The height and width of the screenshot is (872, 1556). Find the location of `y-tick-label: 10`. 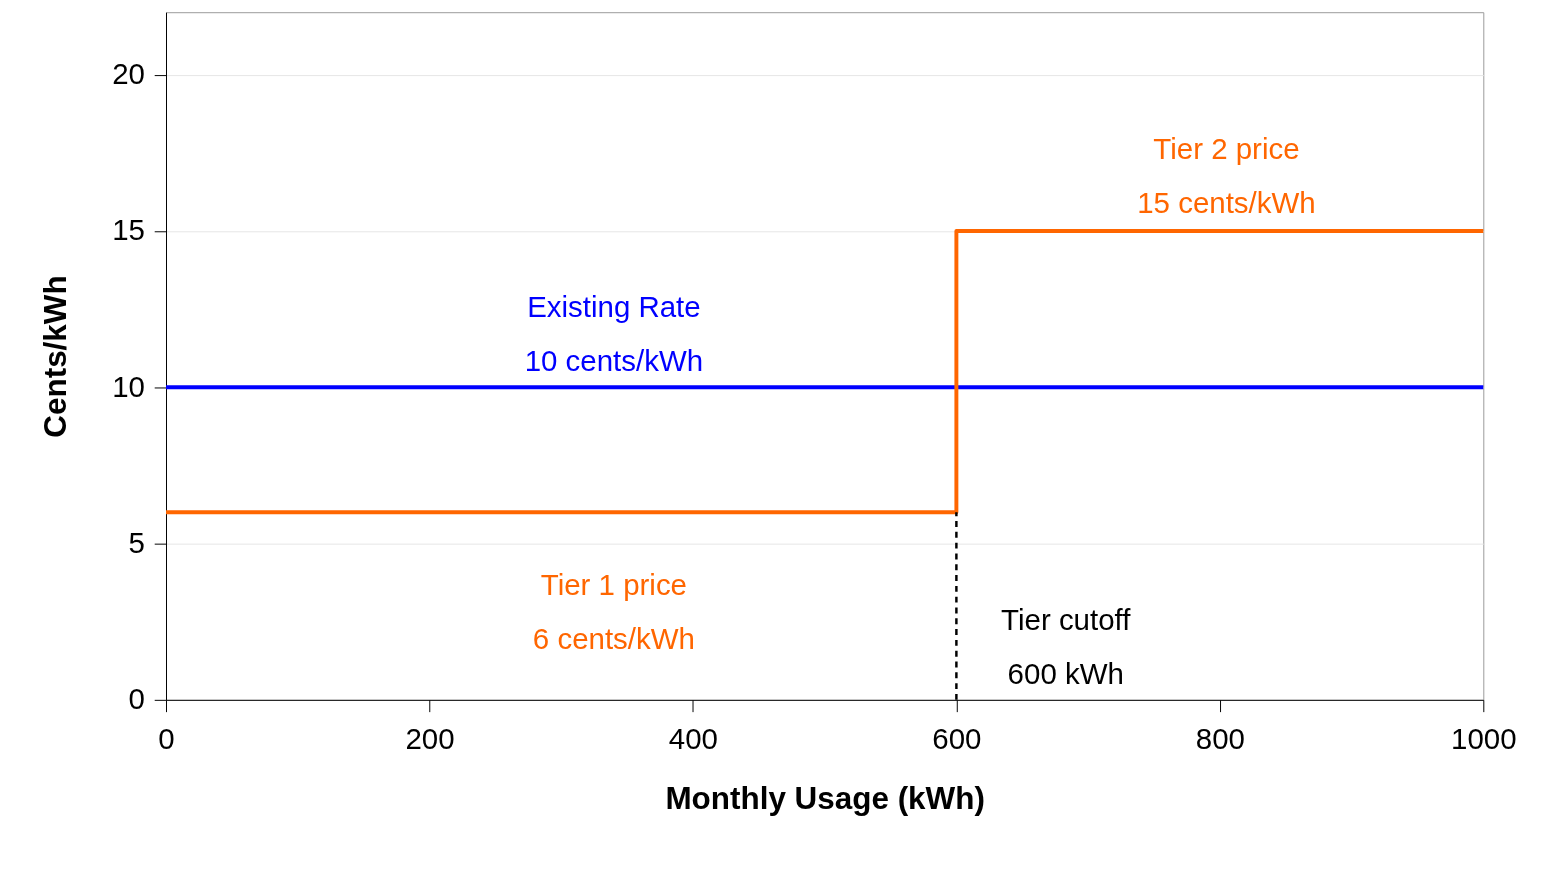

y-tick-label: 10 is located at coordinates (128, 386).